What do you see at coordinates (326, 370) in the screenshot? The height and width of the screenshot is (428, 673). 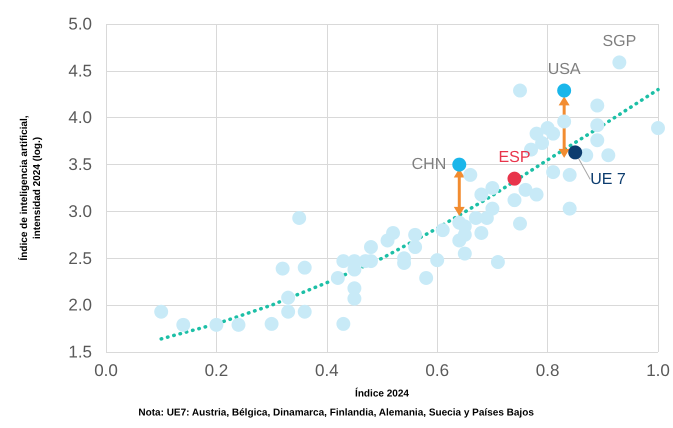 I see `x-tick-label: 0.4` at bounding box center [326, 370].